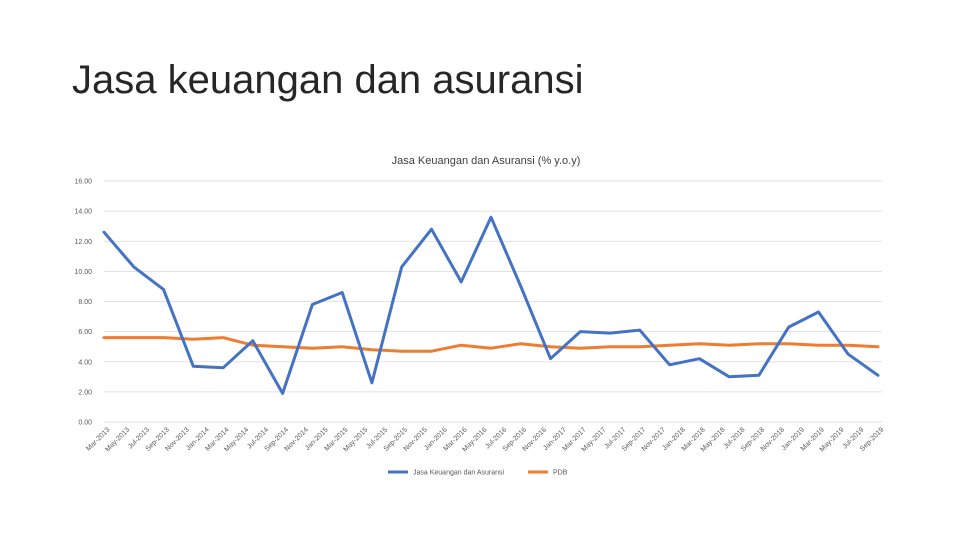 The width and height of the screenshot is (960, 540). Describe the element at coordinates (85, 423) in the screenshot. I see `y-tick-label: 0.00` at that location.